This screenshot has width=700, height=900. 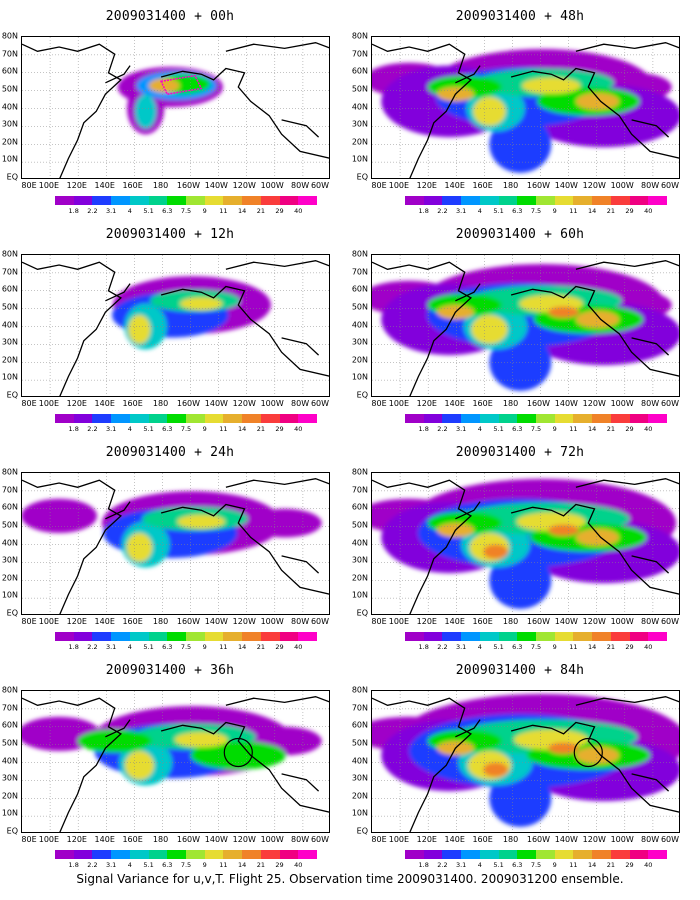 I want to click on y-tick-label: 30N, so click(x=359, y=124).